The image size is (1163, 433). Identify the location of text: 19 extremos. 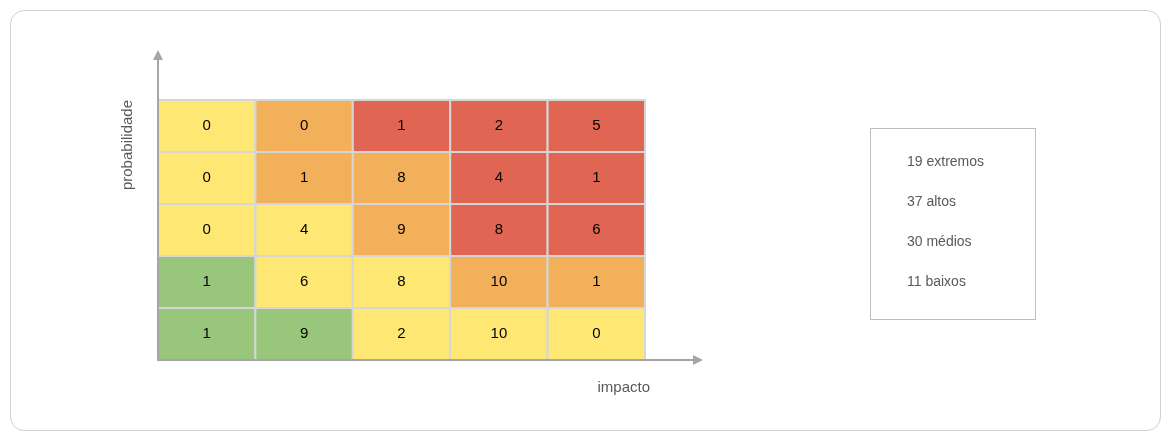
(946, 161).